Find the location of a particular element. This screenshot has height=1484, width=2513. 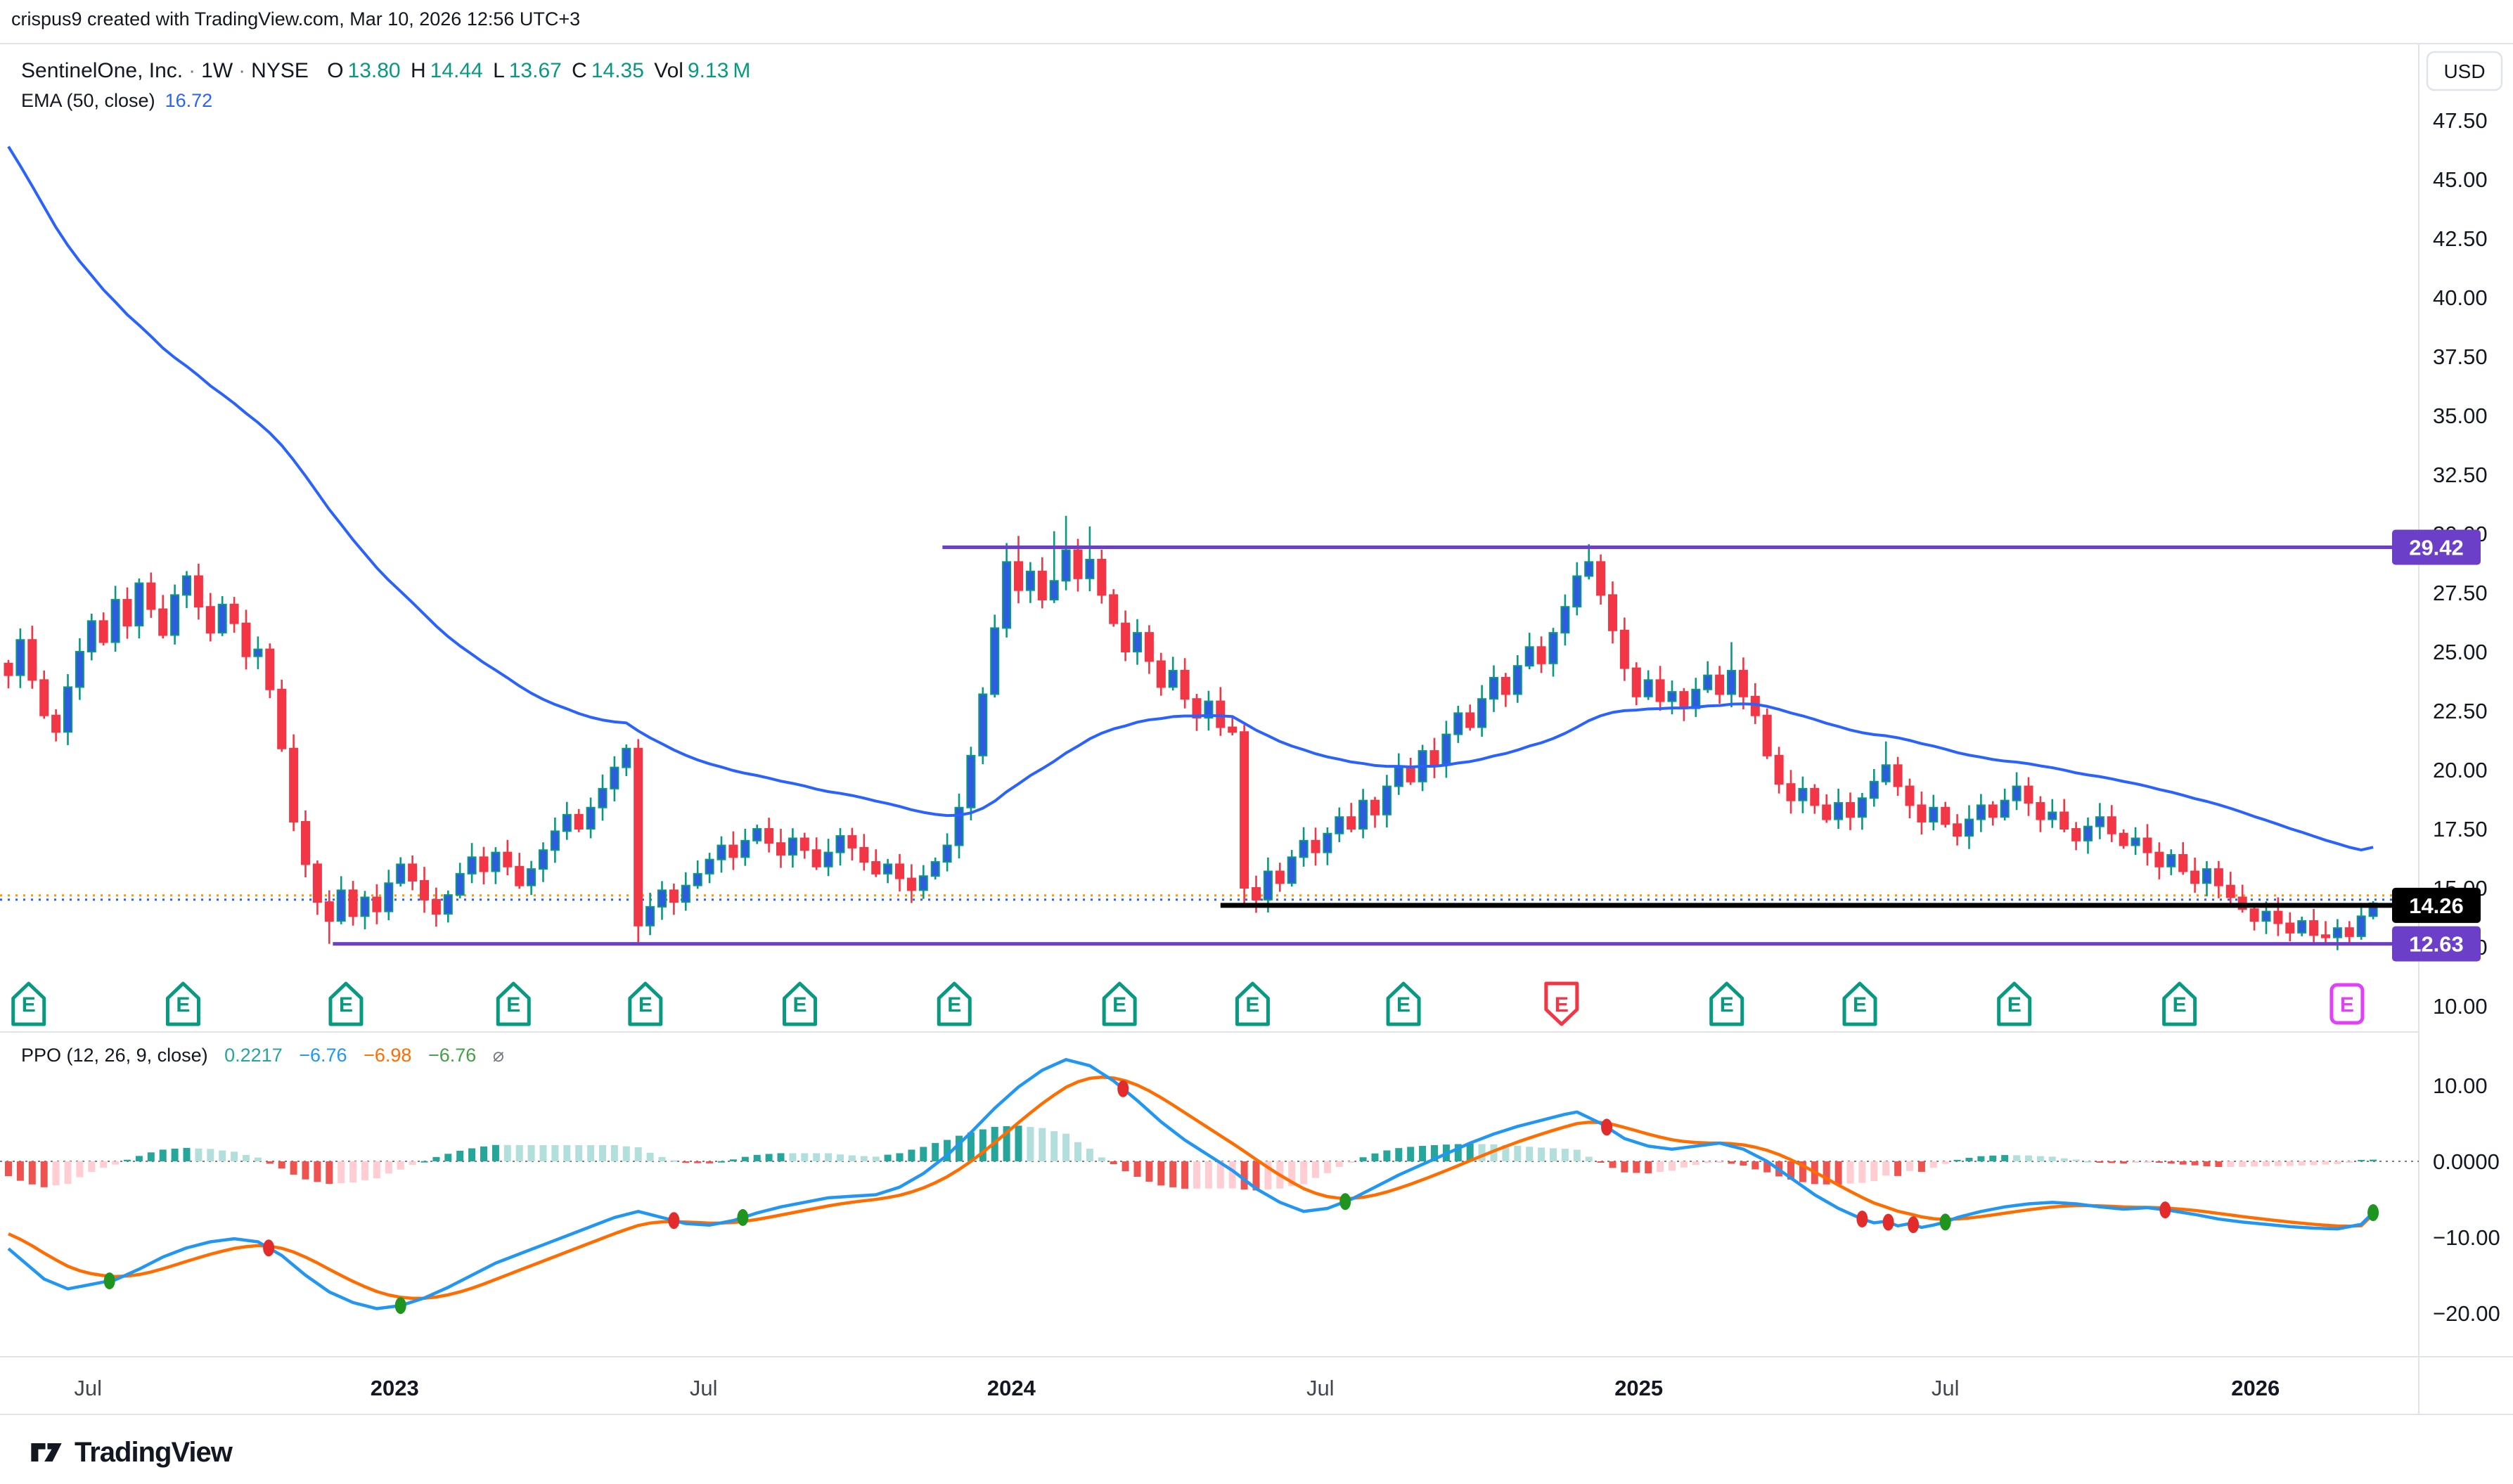

price-badge-resistance: 29.42 is located at coordinates (2436, 547).